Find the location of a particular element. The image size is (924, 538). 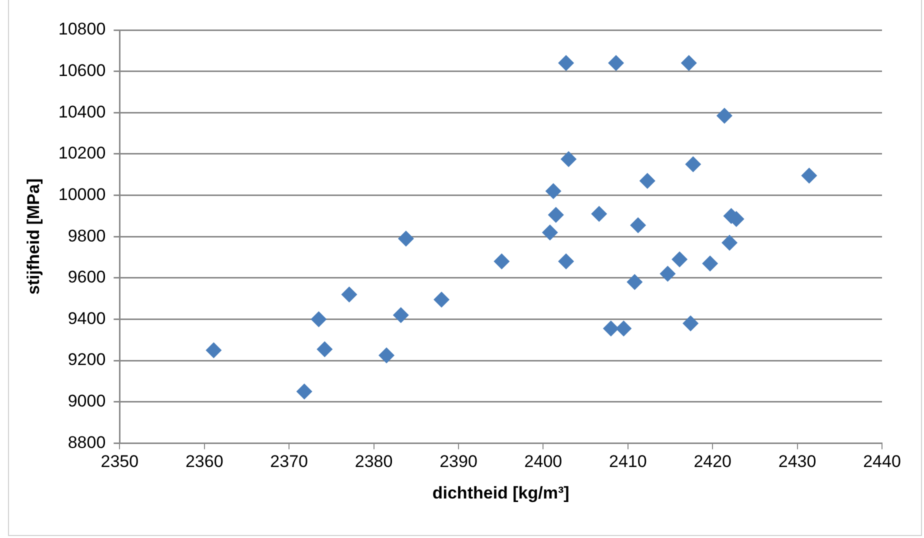

x-tick-label: 2370 is located at coordinates (289, 462).